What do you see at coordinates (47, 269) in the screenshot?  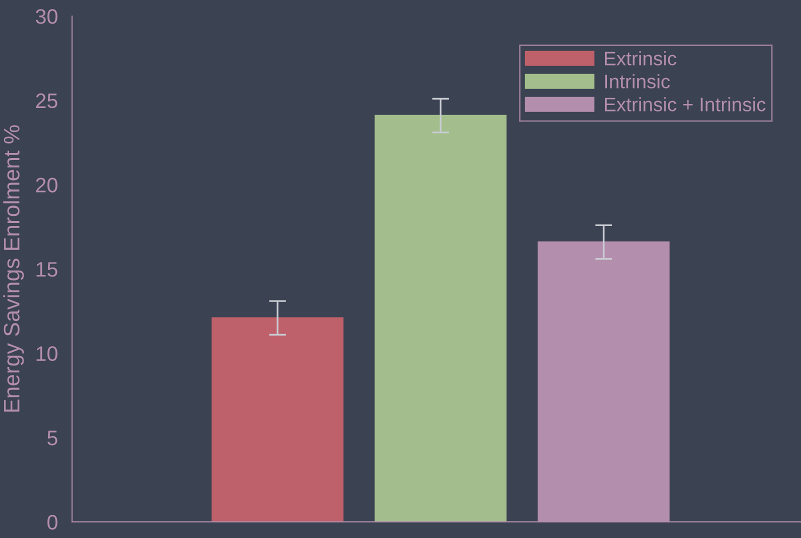 I see `y-tick-label: 15` at bounding box center [47, 269].